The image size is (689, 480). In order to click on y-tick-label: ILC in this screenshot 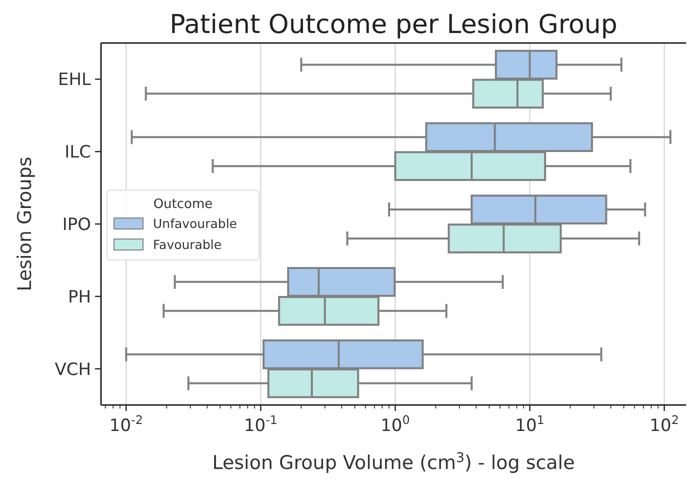, I will do `click(77, 152)`.